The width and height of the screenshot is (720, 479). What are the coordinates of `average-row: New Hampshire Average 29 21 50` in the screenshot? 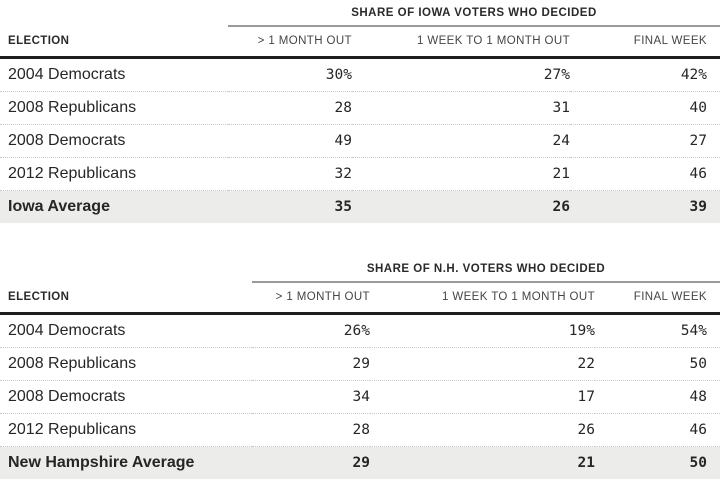 It's located at (360, 463).